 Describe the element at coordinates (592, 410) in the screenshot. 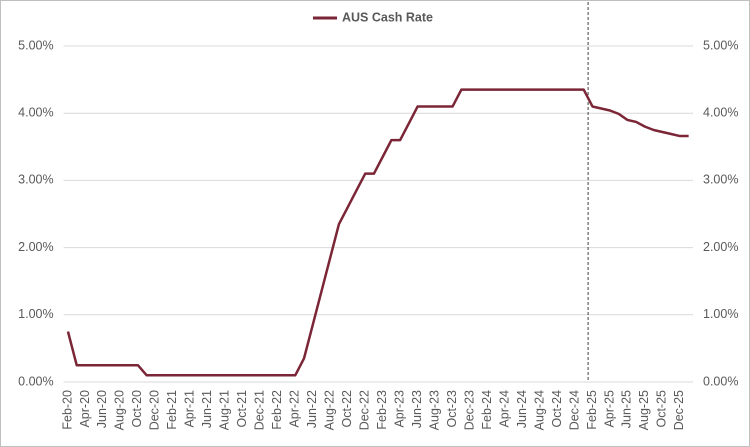

I see `x-tick-label: Feb-25` at that location.